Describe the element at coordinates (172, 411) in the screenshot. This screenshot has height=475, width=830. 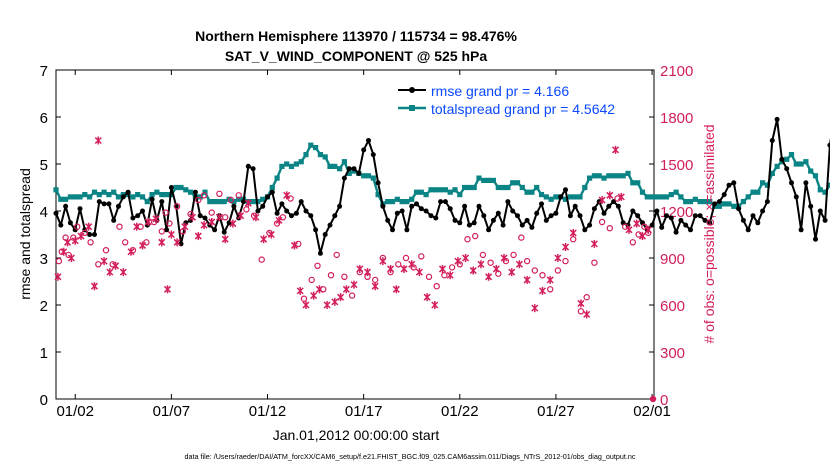
I see `x-tick-label: 01/07` at that location.